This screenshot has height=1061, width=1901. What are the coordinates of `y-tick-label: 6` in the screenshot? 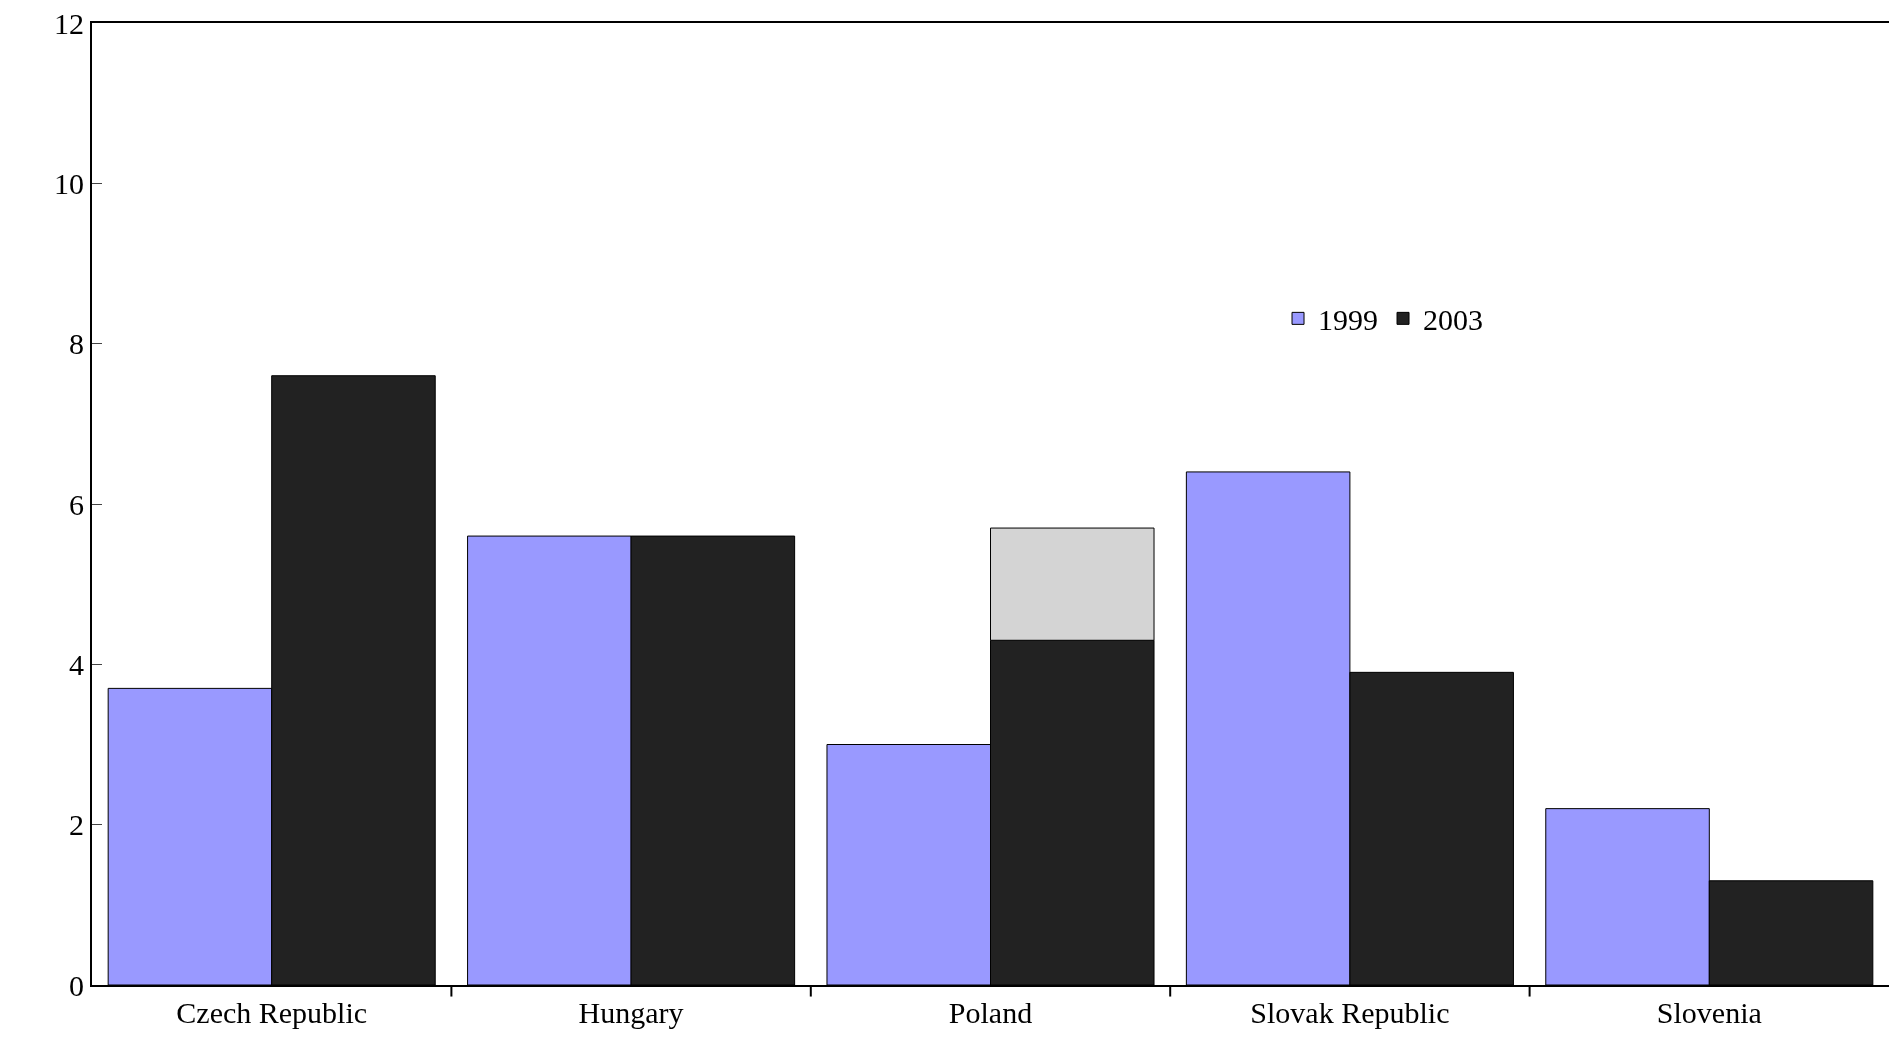 It's located at (76, 504).